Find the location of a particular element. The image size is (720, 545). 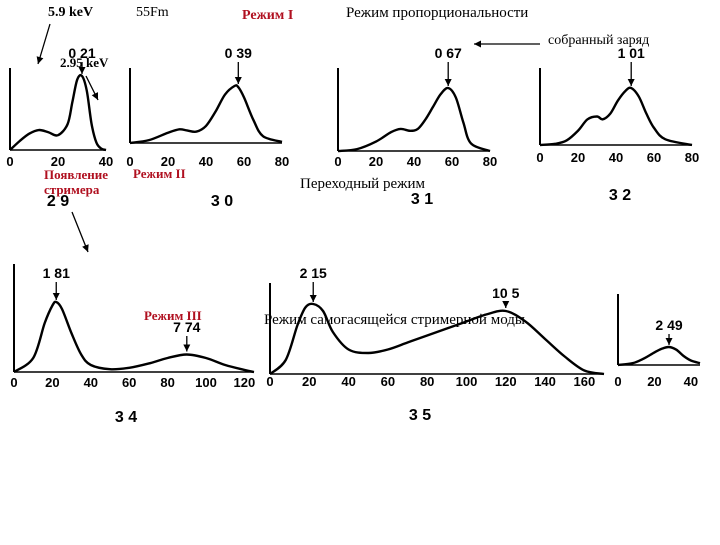

second-peak-arrow-4-head is located at coordinates (187, 348).